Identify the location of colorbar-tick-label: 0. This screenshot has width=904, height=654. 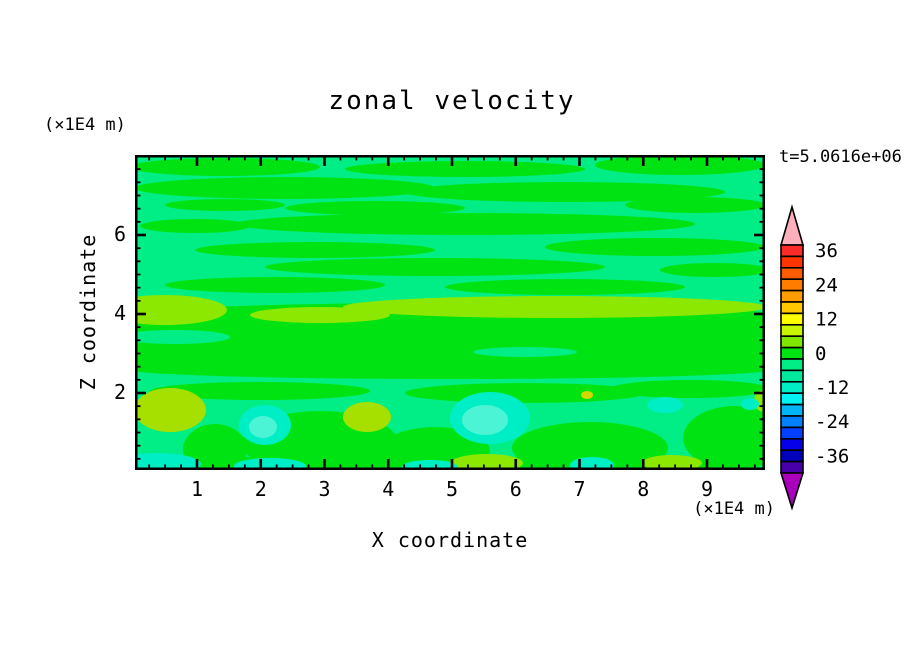
(820, 354).